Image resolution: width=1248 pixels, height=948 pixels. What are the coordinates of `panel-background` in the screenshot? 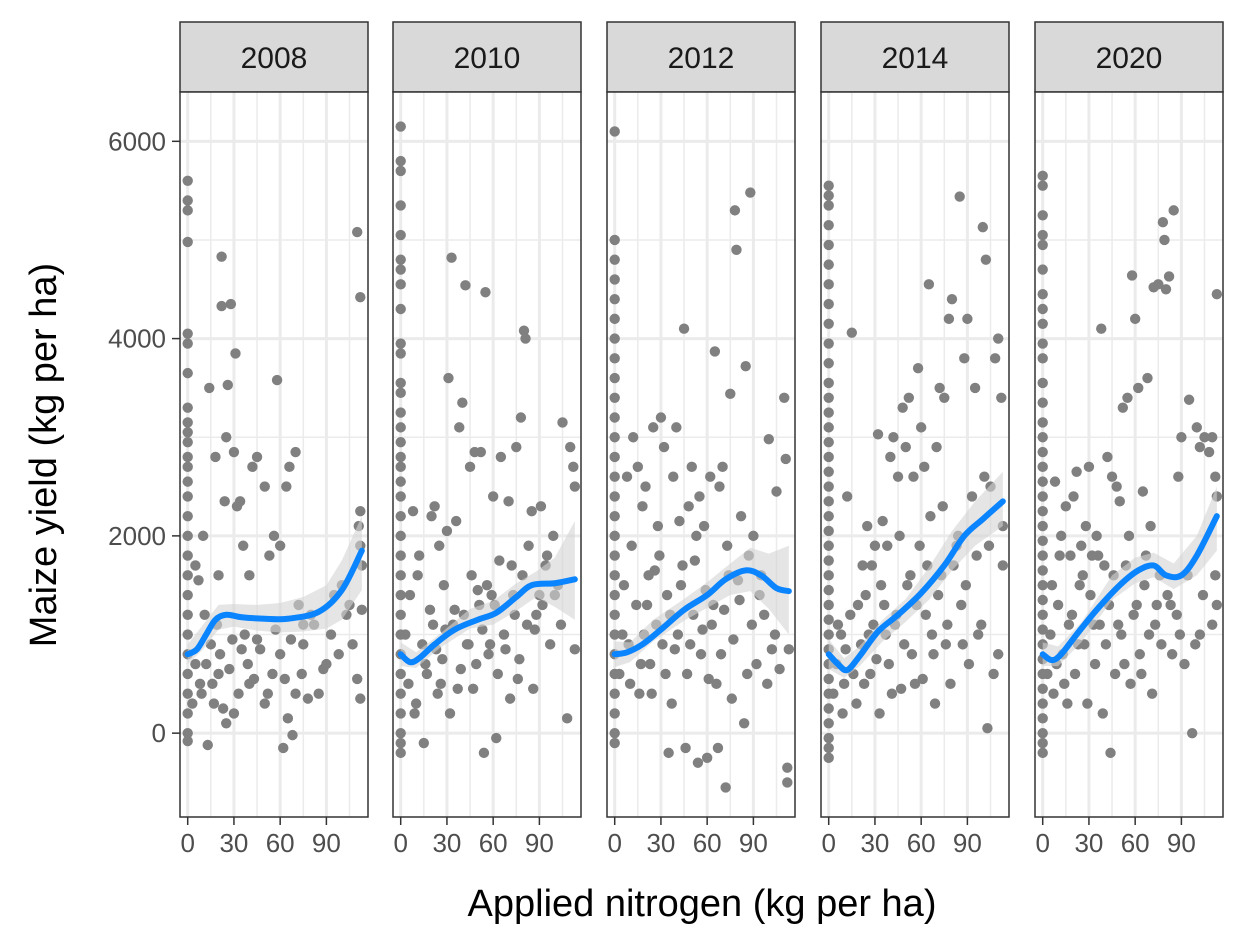 It's located at (1129, 454).